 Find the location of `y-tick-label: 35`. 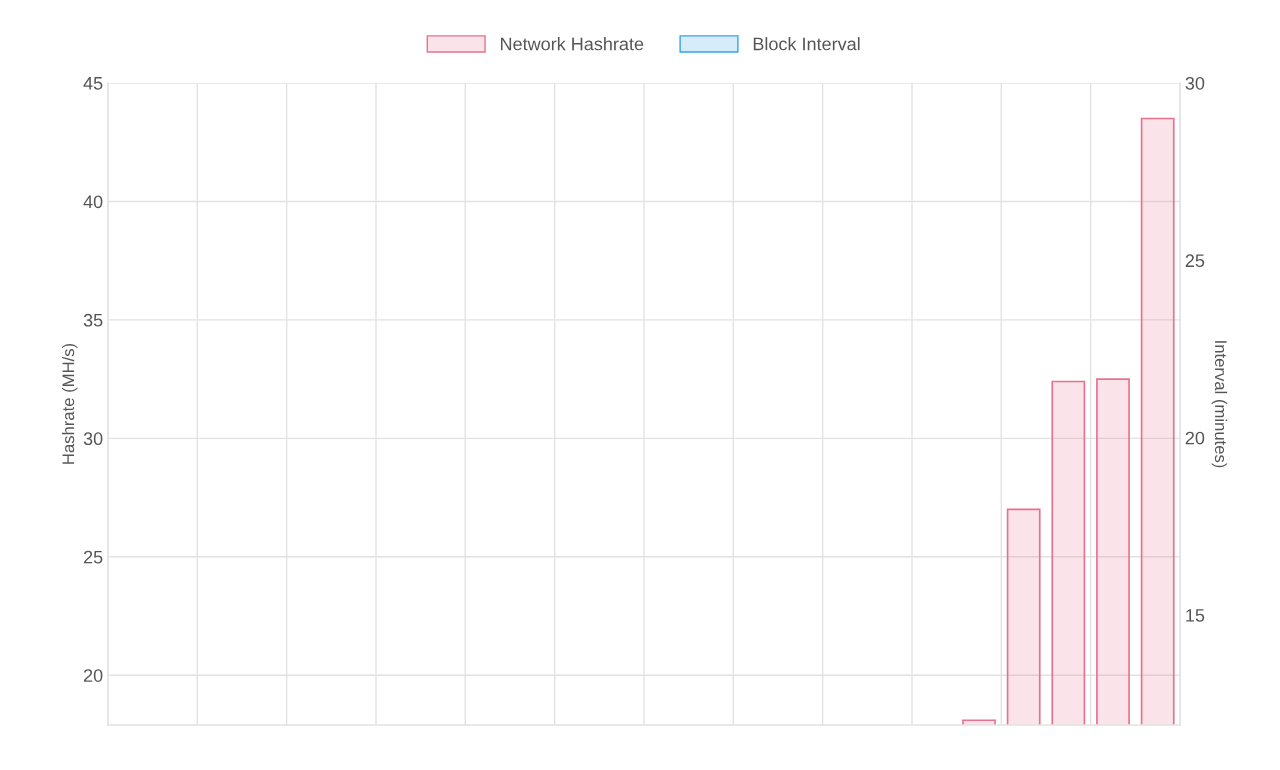

y-tick-label: 35 is located at coordinates (93, 320).